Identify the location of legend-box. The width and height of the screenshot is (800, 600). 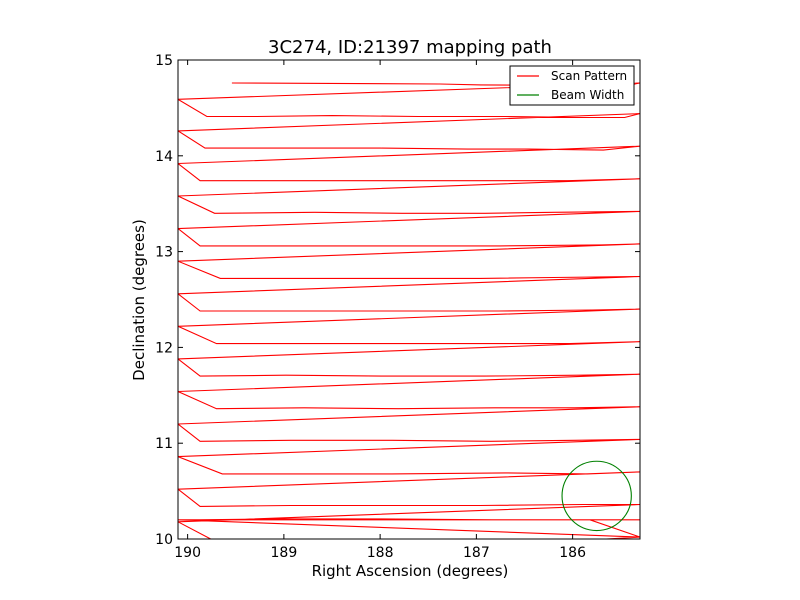
(572, 85).